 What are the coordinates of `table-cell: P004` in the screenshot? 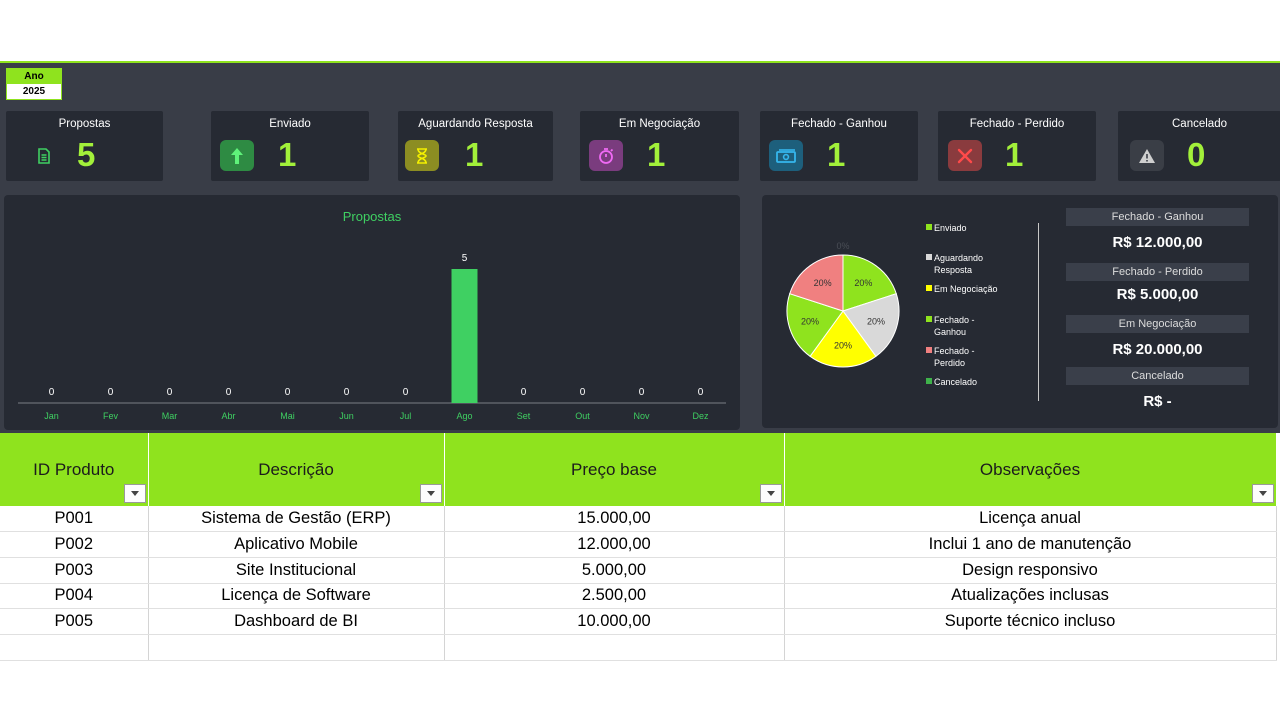 It's located at (74, 596).